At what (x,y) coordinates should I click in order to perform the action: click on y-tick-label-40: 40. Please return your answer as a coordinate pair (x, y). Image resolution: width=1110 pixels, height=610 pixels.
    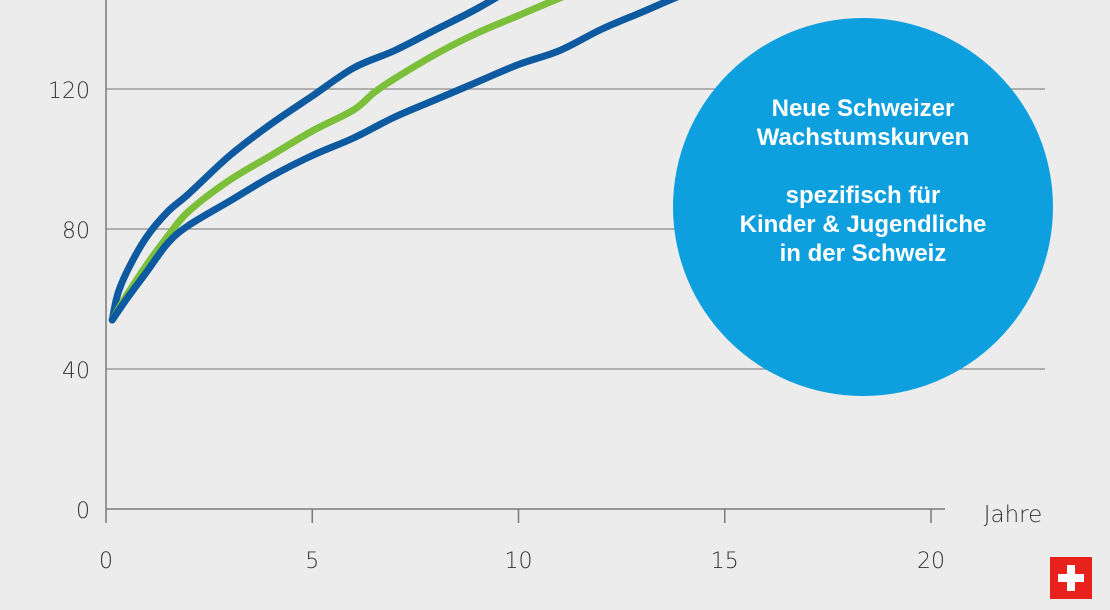
    Looking at the image, I should click on (76, 371).